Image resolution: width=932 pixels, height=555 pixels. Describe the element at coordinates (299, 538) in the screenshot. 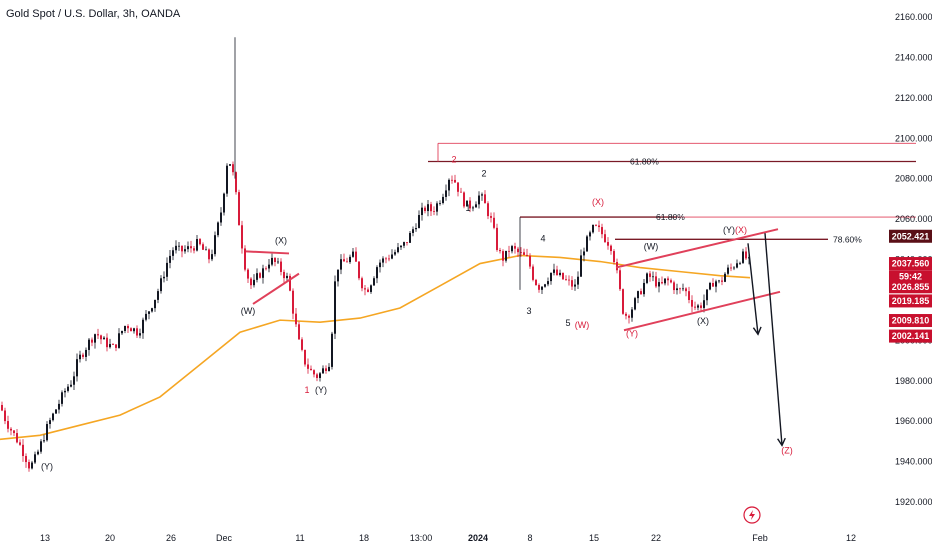

I see `x-tick-label: 11` at that location.